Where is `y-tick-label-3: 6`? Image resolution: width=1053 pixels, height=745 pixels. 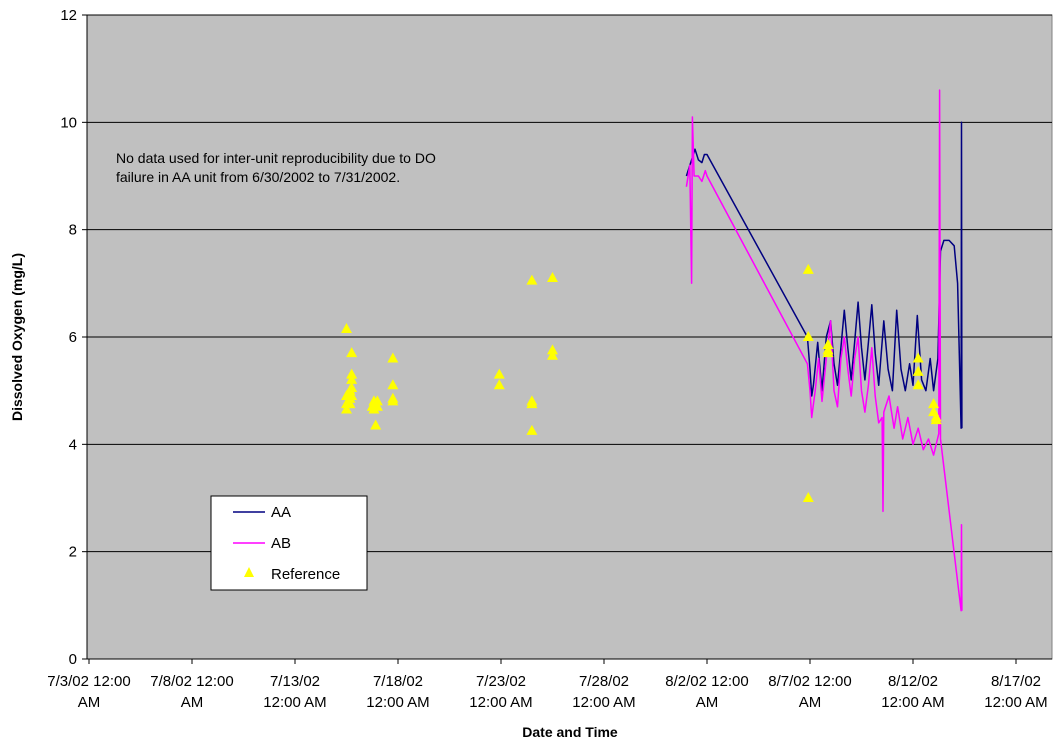 y-tick-label-3: 6 is located at coordinates (73, 337).